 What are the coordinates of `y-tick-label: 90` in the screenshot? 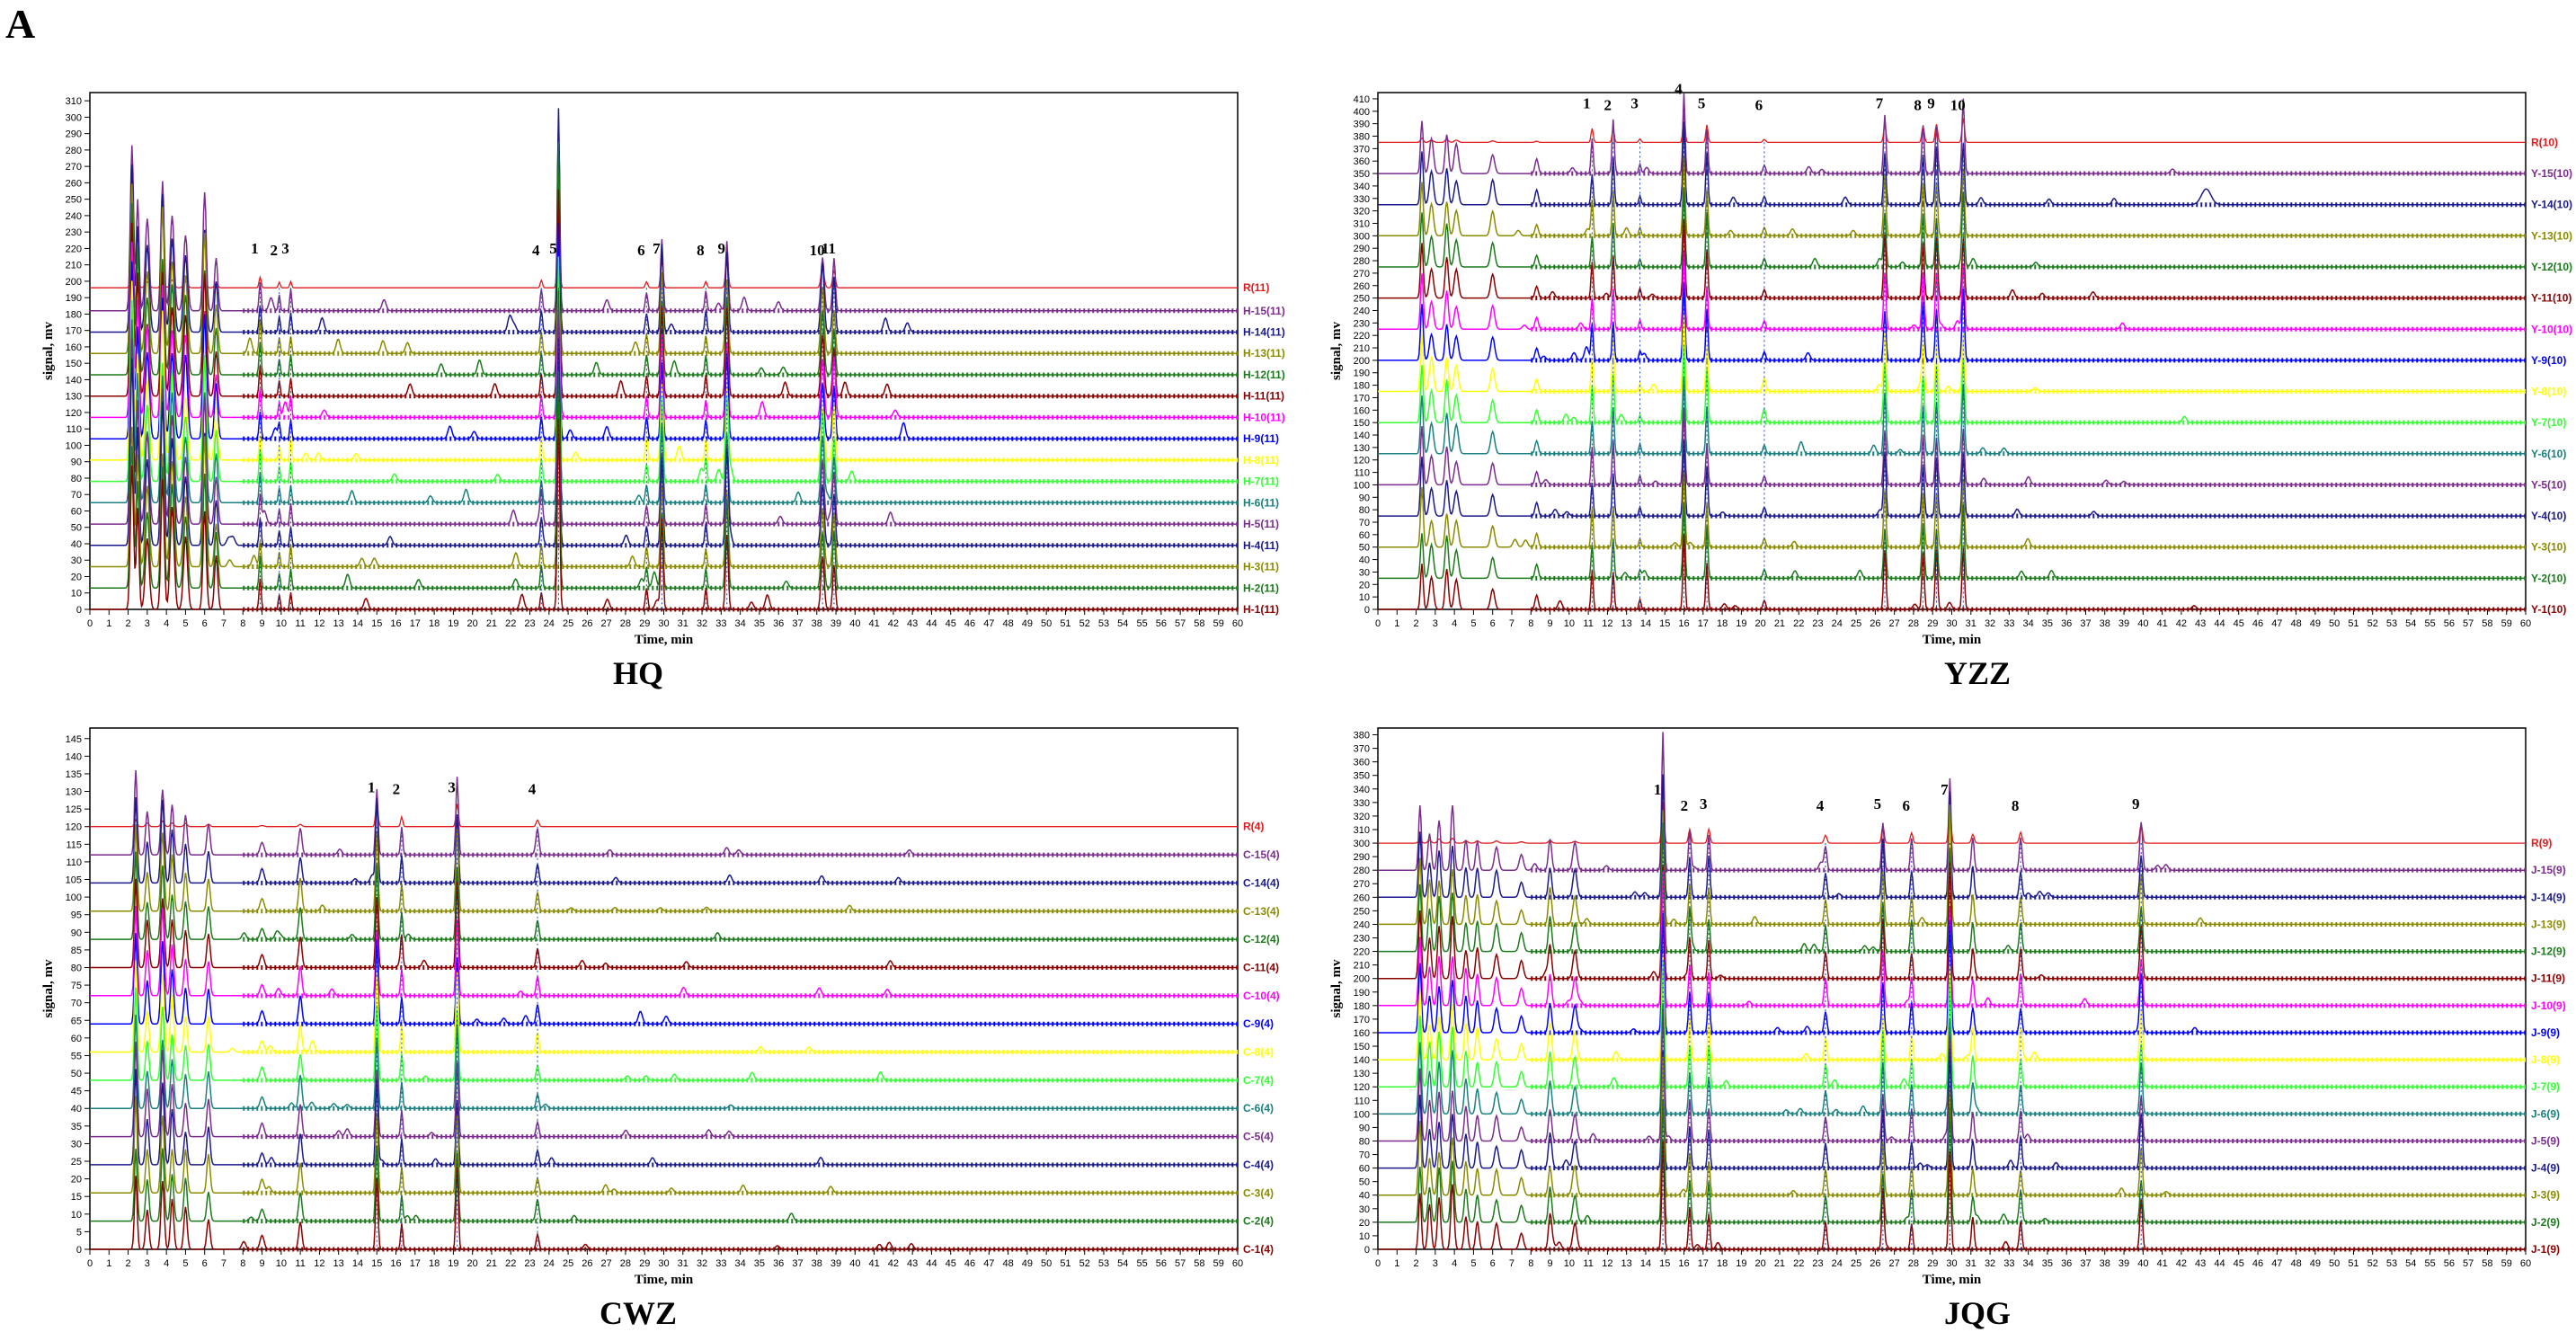 It's located at (1364, 498).